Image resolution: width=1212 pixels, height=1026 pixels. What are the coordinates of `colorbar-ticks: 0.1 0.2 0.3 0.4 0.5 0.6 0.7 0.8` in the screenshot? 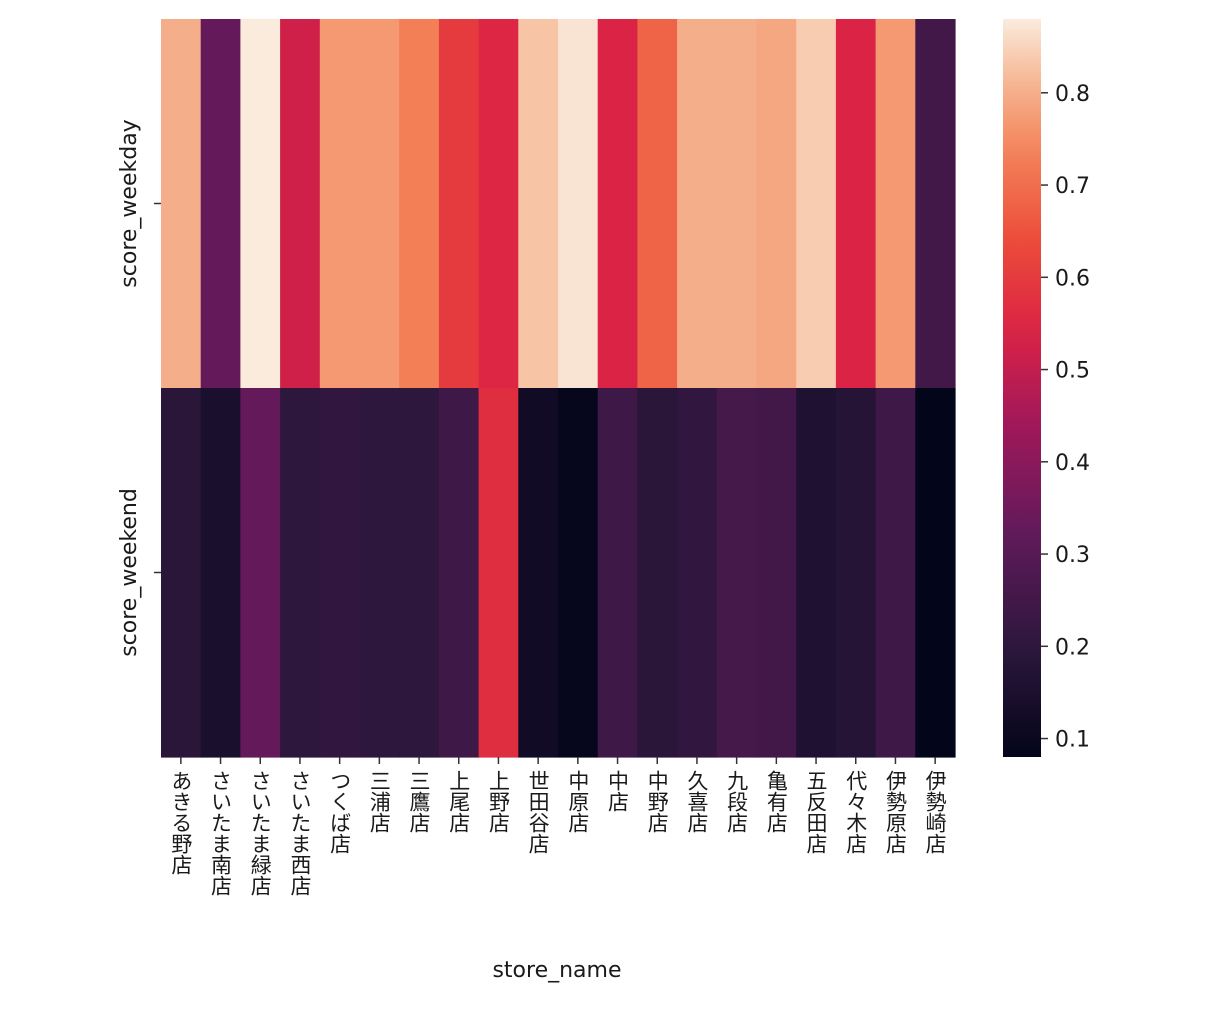 It's located at (1065, 417).